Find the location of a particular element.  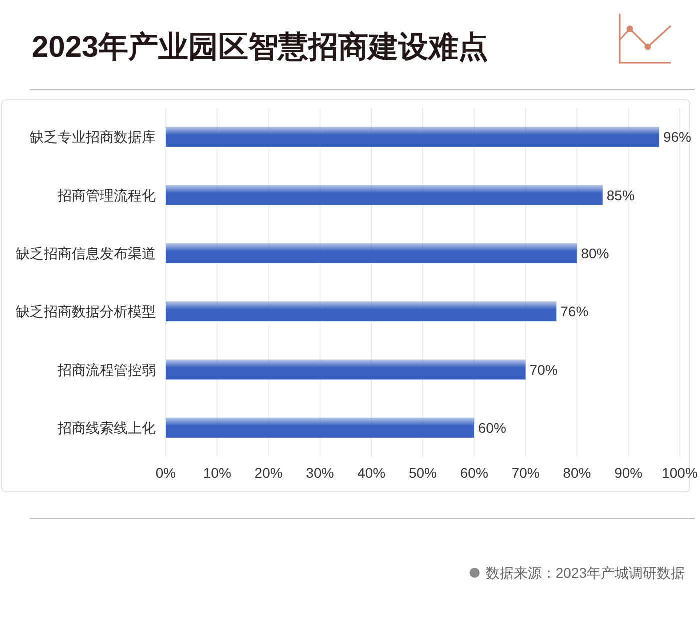

category-label: 缺乏招商信息发布渠道 is located at coordinates (86, 253).